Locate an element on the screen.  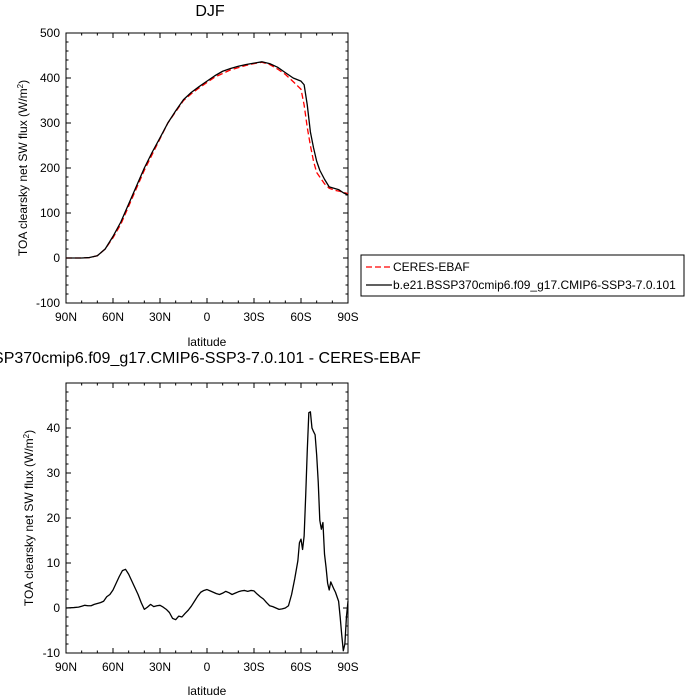
y-tick-label: 500 is located at coordinates (50, 33).